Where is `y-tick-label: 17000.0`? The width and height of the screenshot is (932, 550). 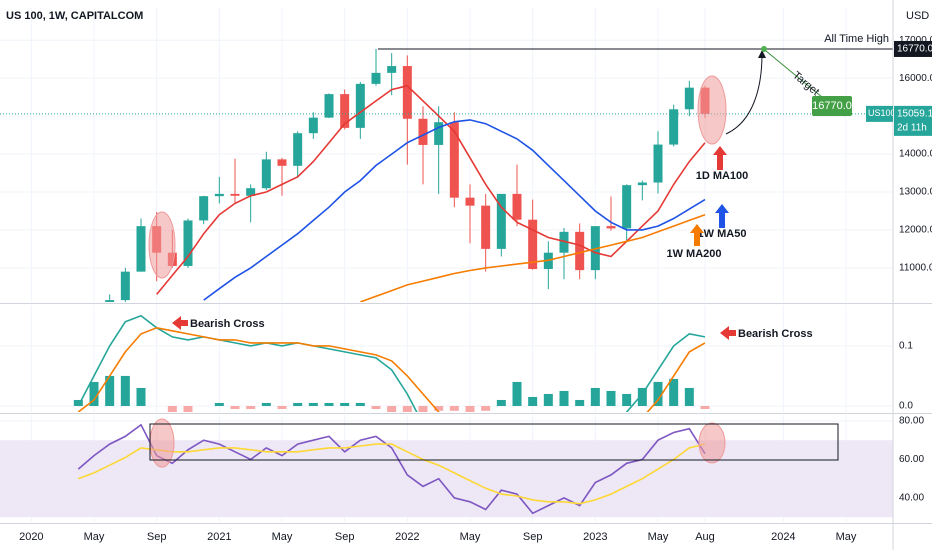
y-tick-label: 17000.0 is located at coordinates (915, 40).